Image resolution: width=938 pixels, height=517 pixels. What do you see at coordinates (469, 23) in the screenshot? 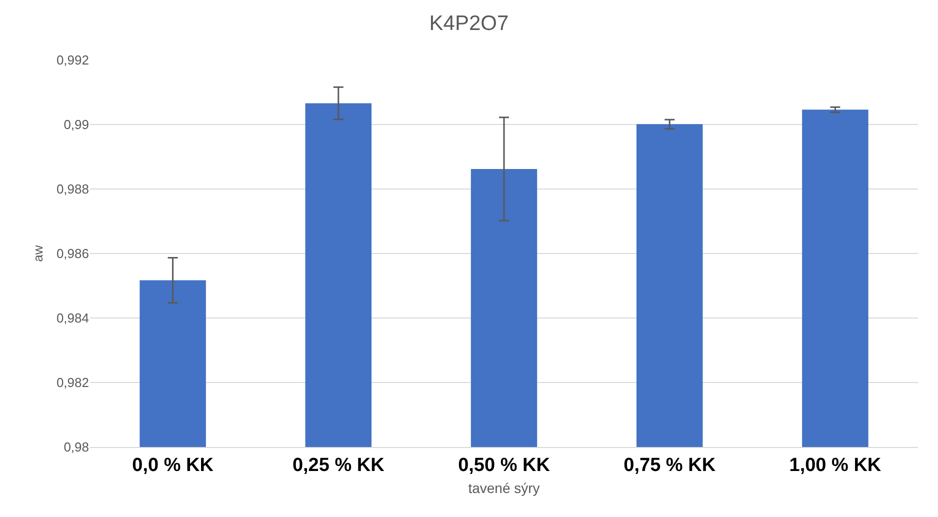
I see `chart-title: K4P2O7` at bounding box center [469, 23].